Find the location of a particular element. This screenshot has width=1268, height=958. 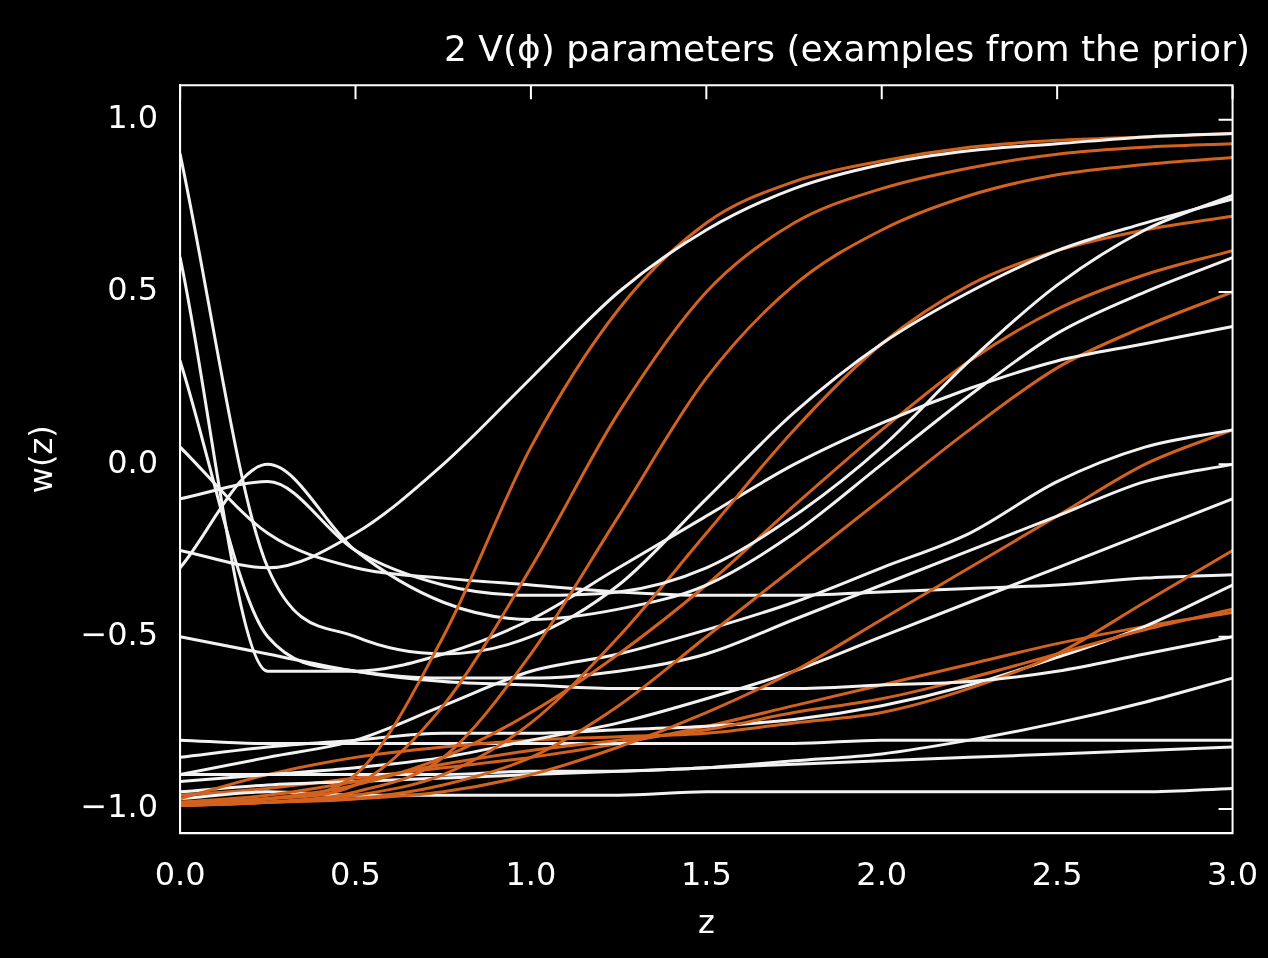

x-tick-label: 3.0 is located at coordinates (1232, 873).